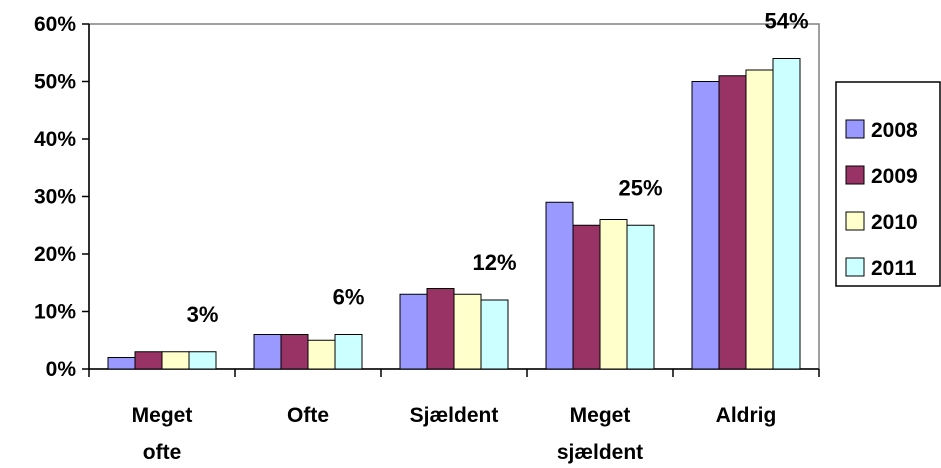  What do you see at coordinates (746, 415) in the screenshot?
I see `x-category-label: Aldrig` at bounding box center [746, 415].